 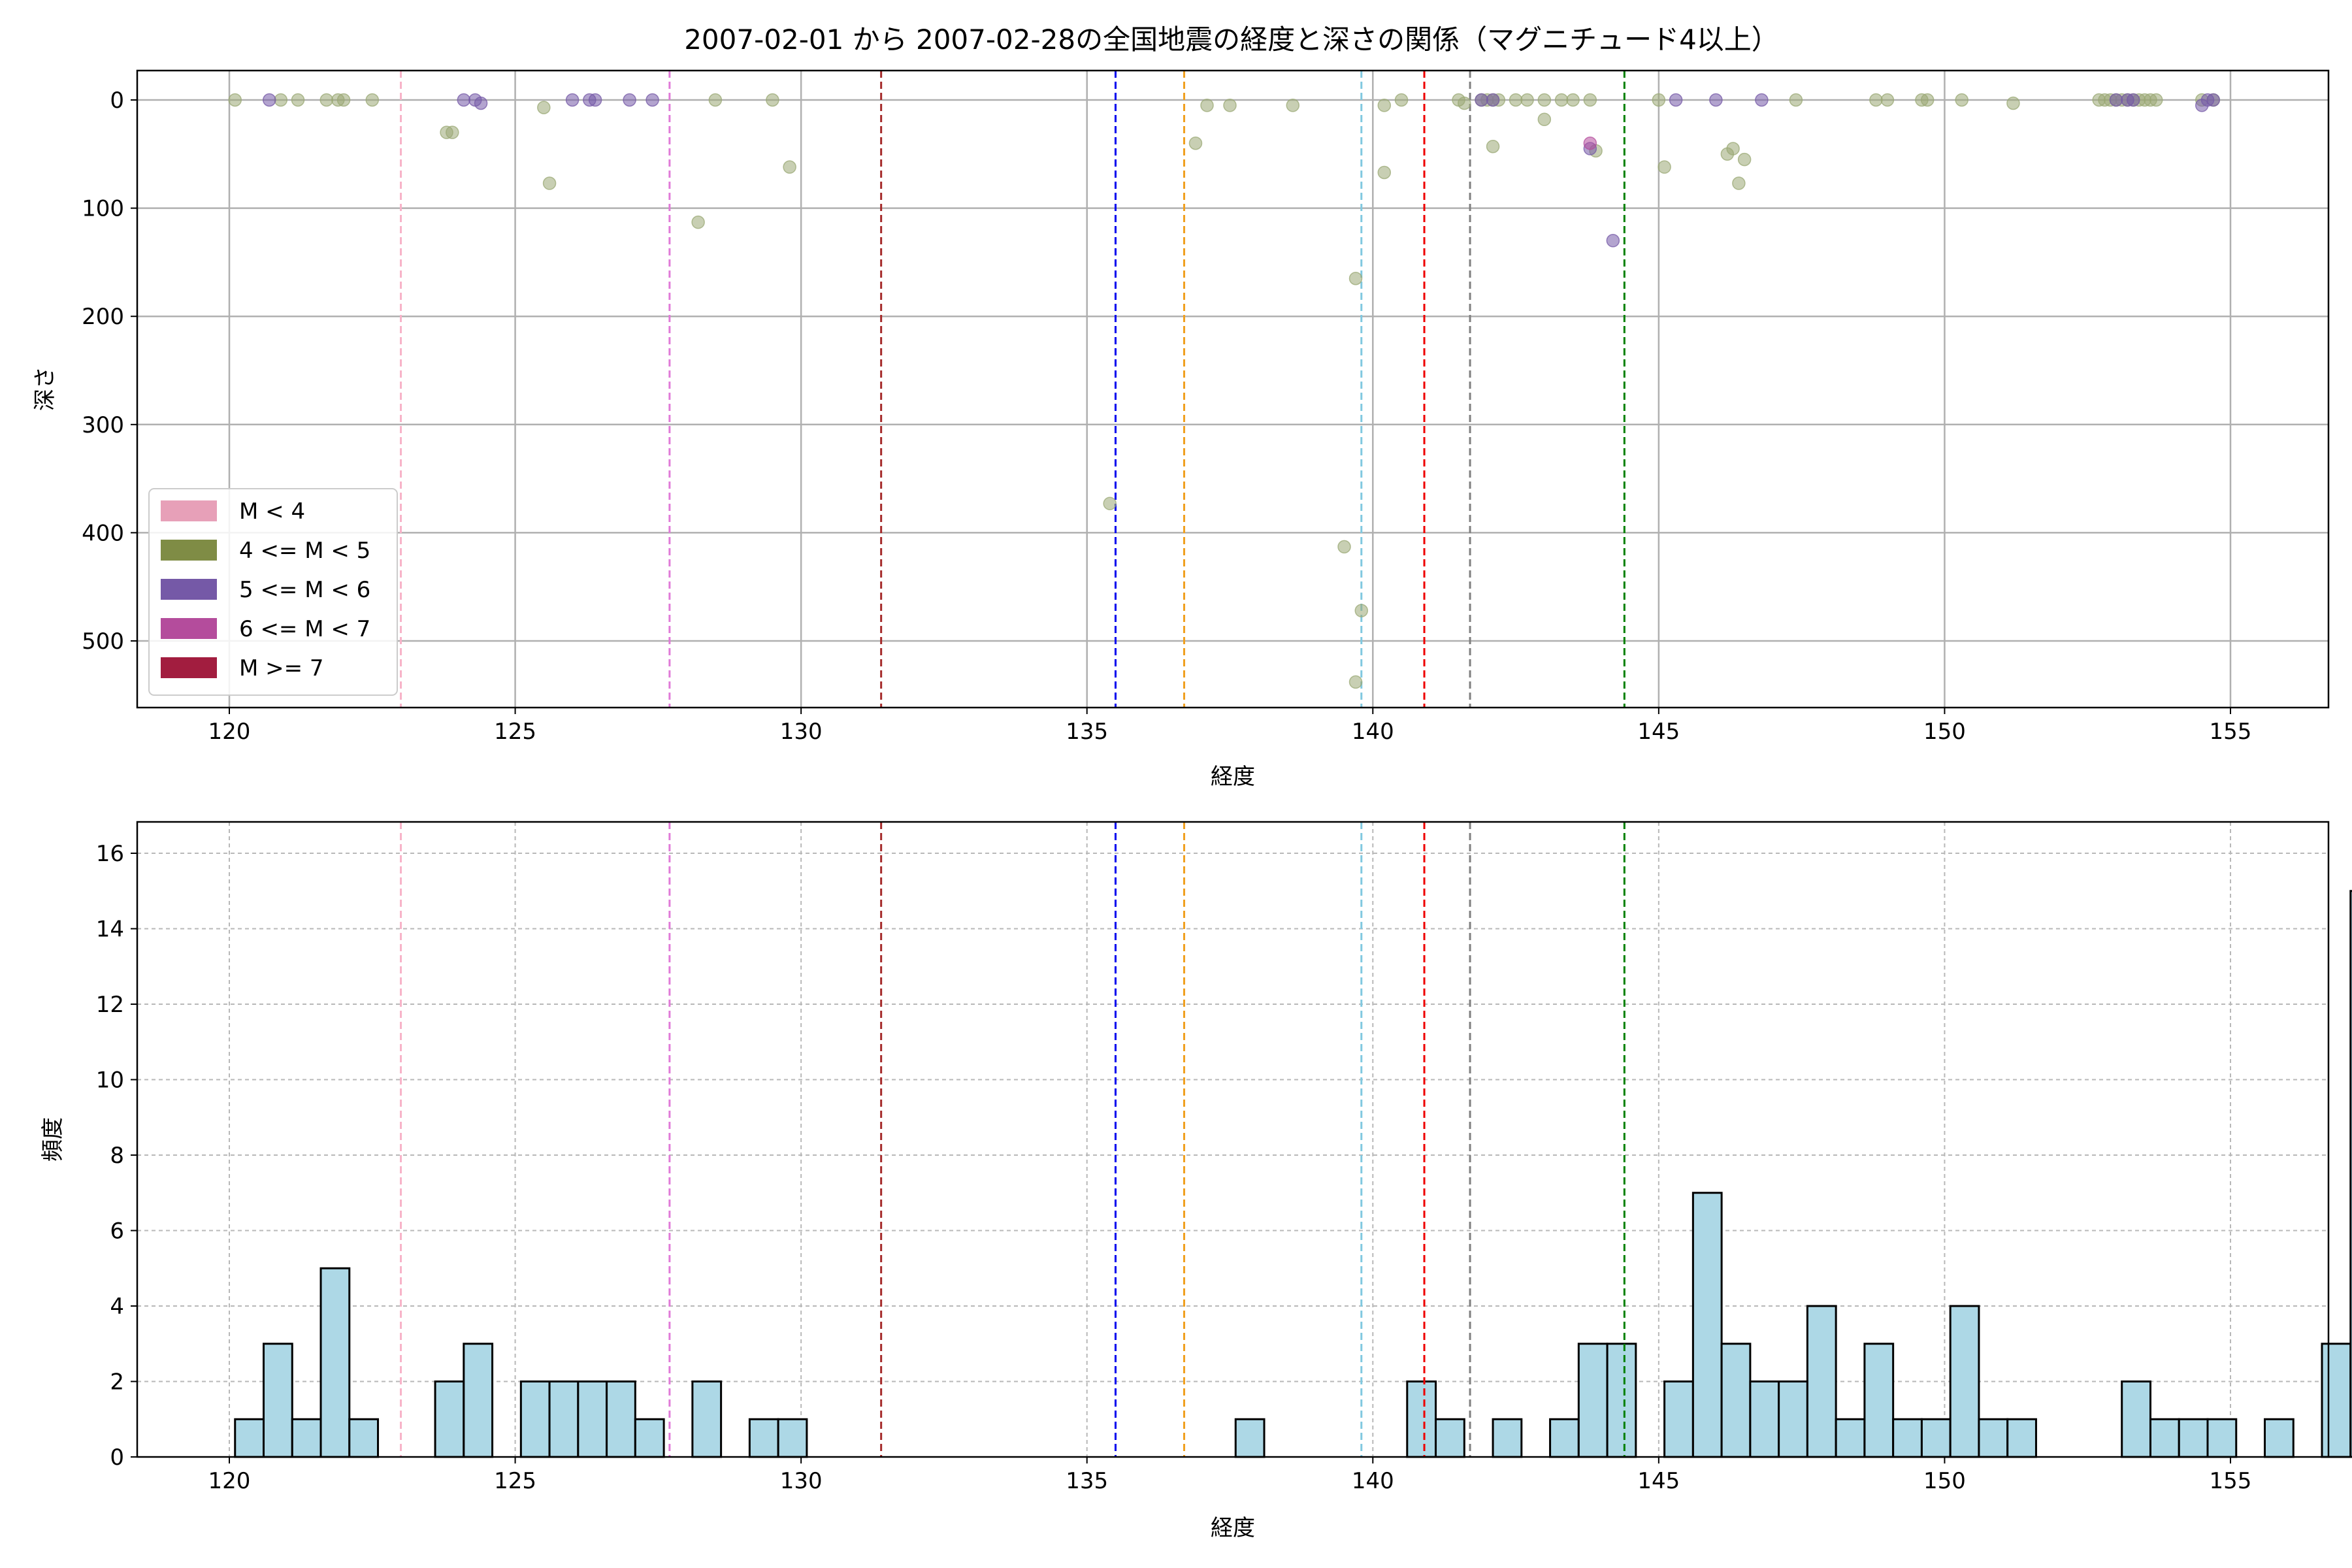 What do you see at coordinates (110, 854) in the screenshot?
I see `y-tick-label: 16` at bounding box center [110, 854].